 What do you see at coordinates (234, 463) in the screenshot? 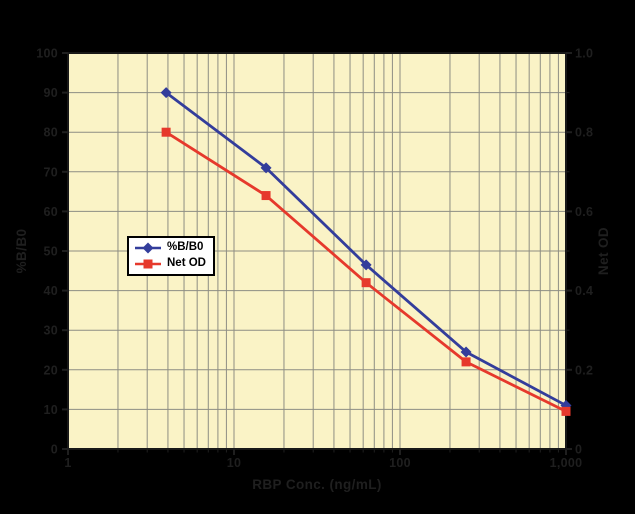
I see `x-tick-label: 10` at bounding box center [234, 463].